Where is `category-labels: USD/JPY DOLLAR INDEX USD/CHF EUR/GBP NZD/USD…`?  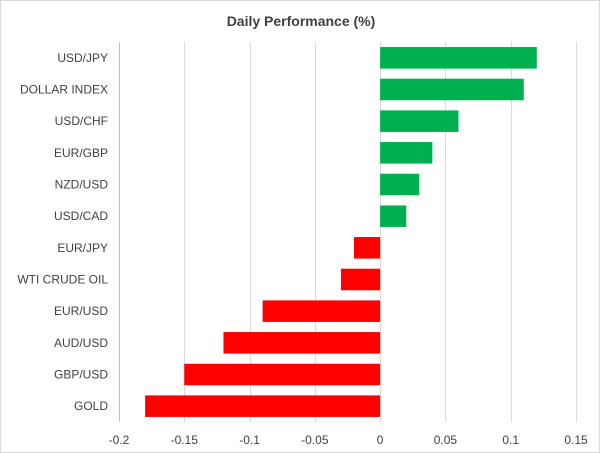
category-labels: USD/JPY DOLLAR INDEX USD/CHF EUR/GBP NZD/USD… is located at coordinates (62, 232).